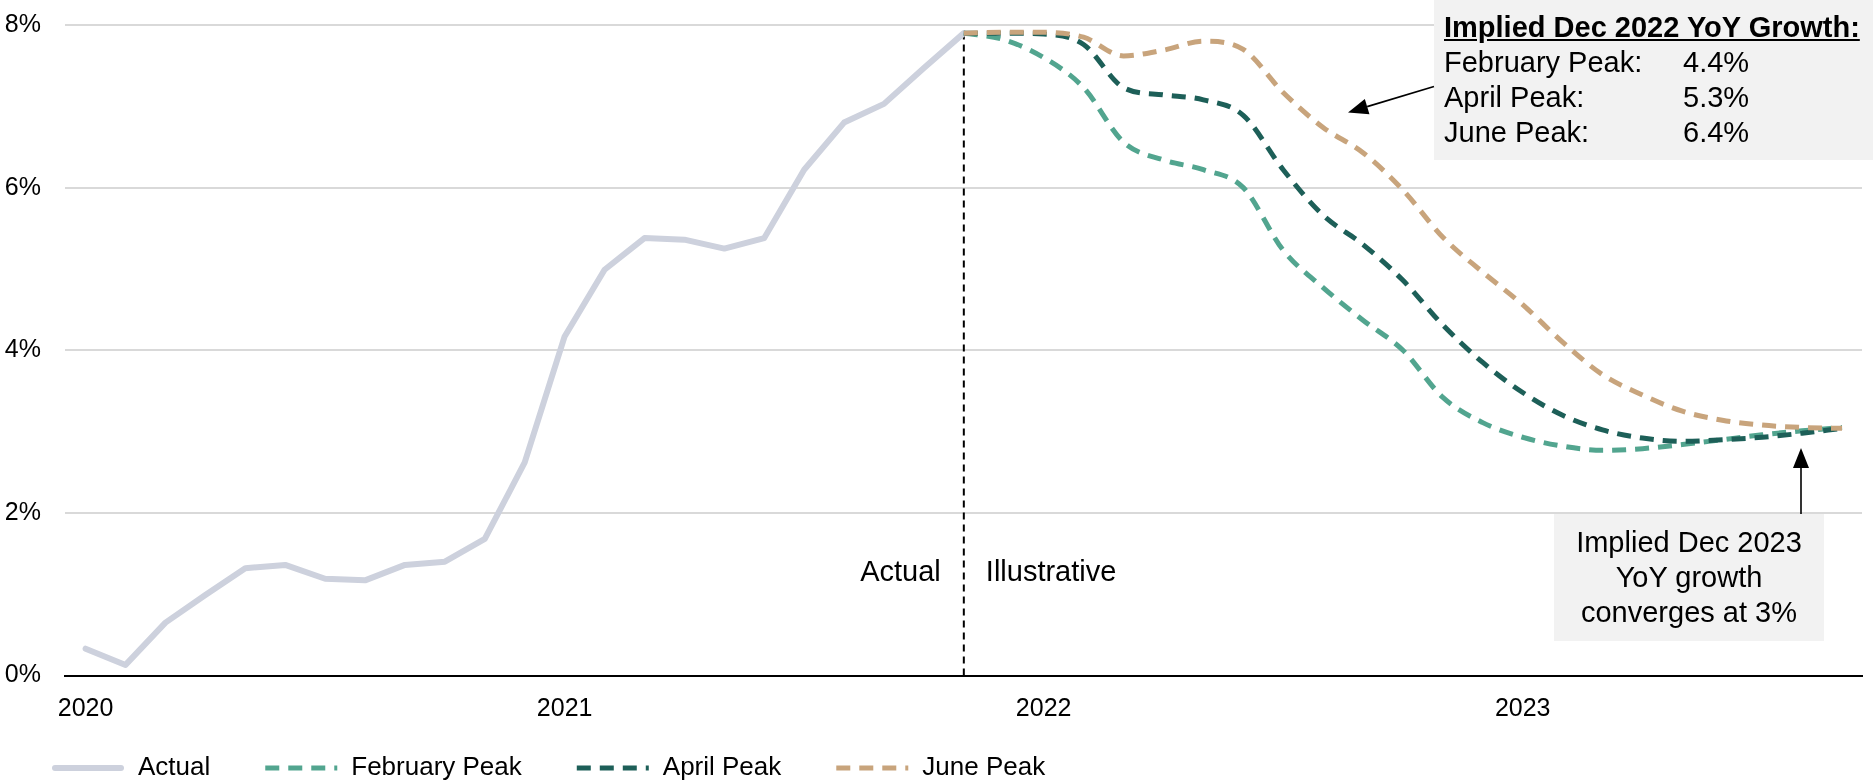 The image size is (1873, 783). Describe the element at coordinates (22, 673) in the screenshot. I see `y-tick-label: 0%` at that location.